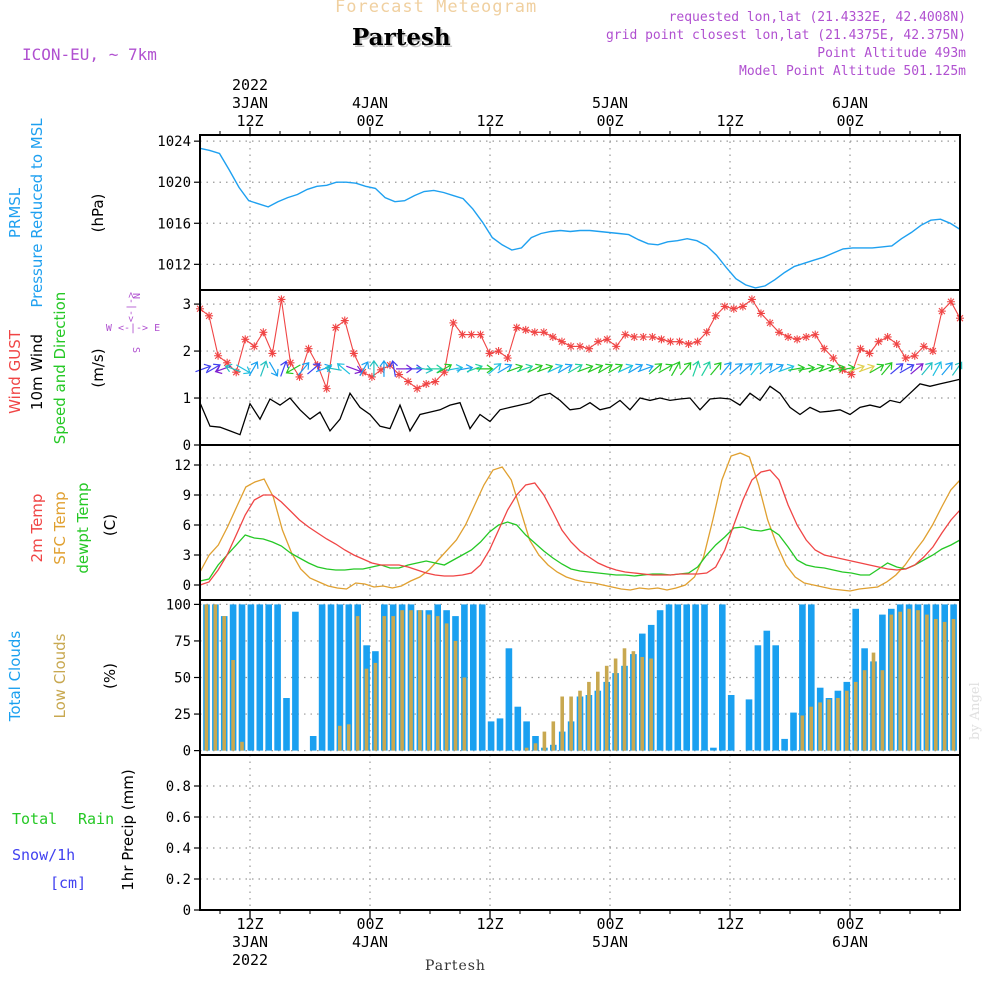  What do you see at coordinates (369, 924) in the screenshot?
I see `bottom-time-label: 00Z` at bounding box center [369, 924].